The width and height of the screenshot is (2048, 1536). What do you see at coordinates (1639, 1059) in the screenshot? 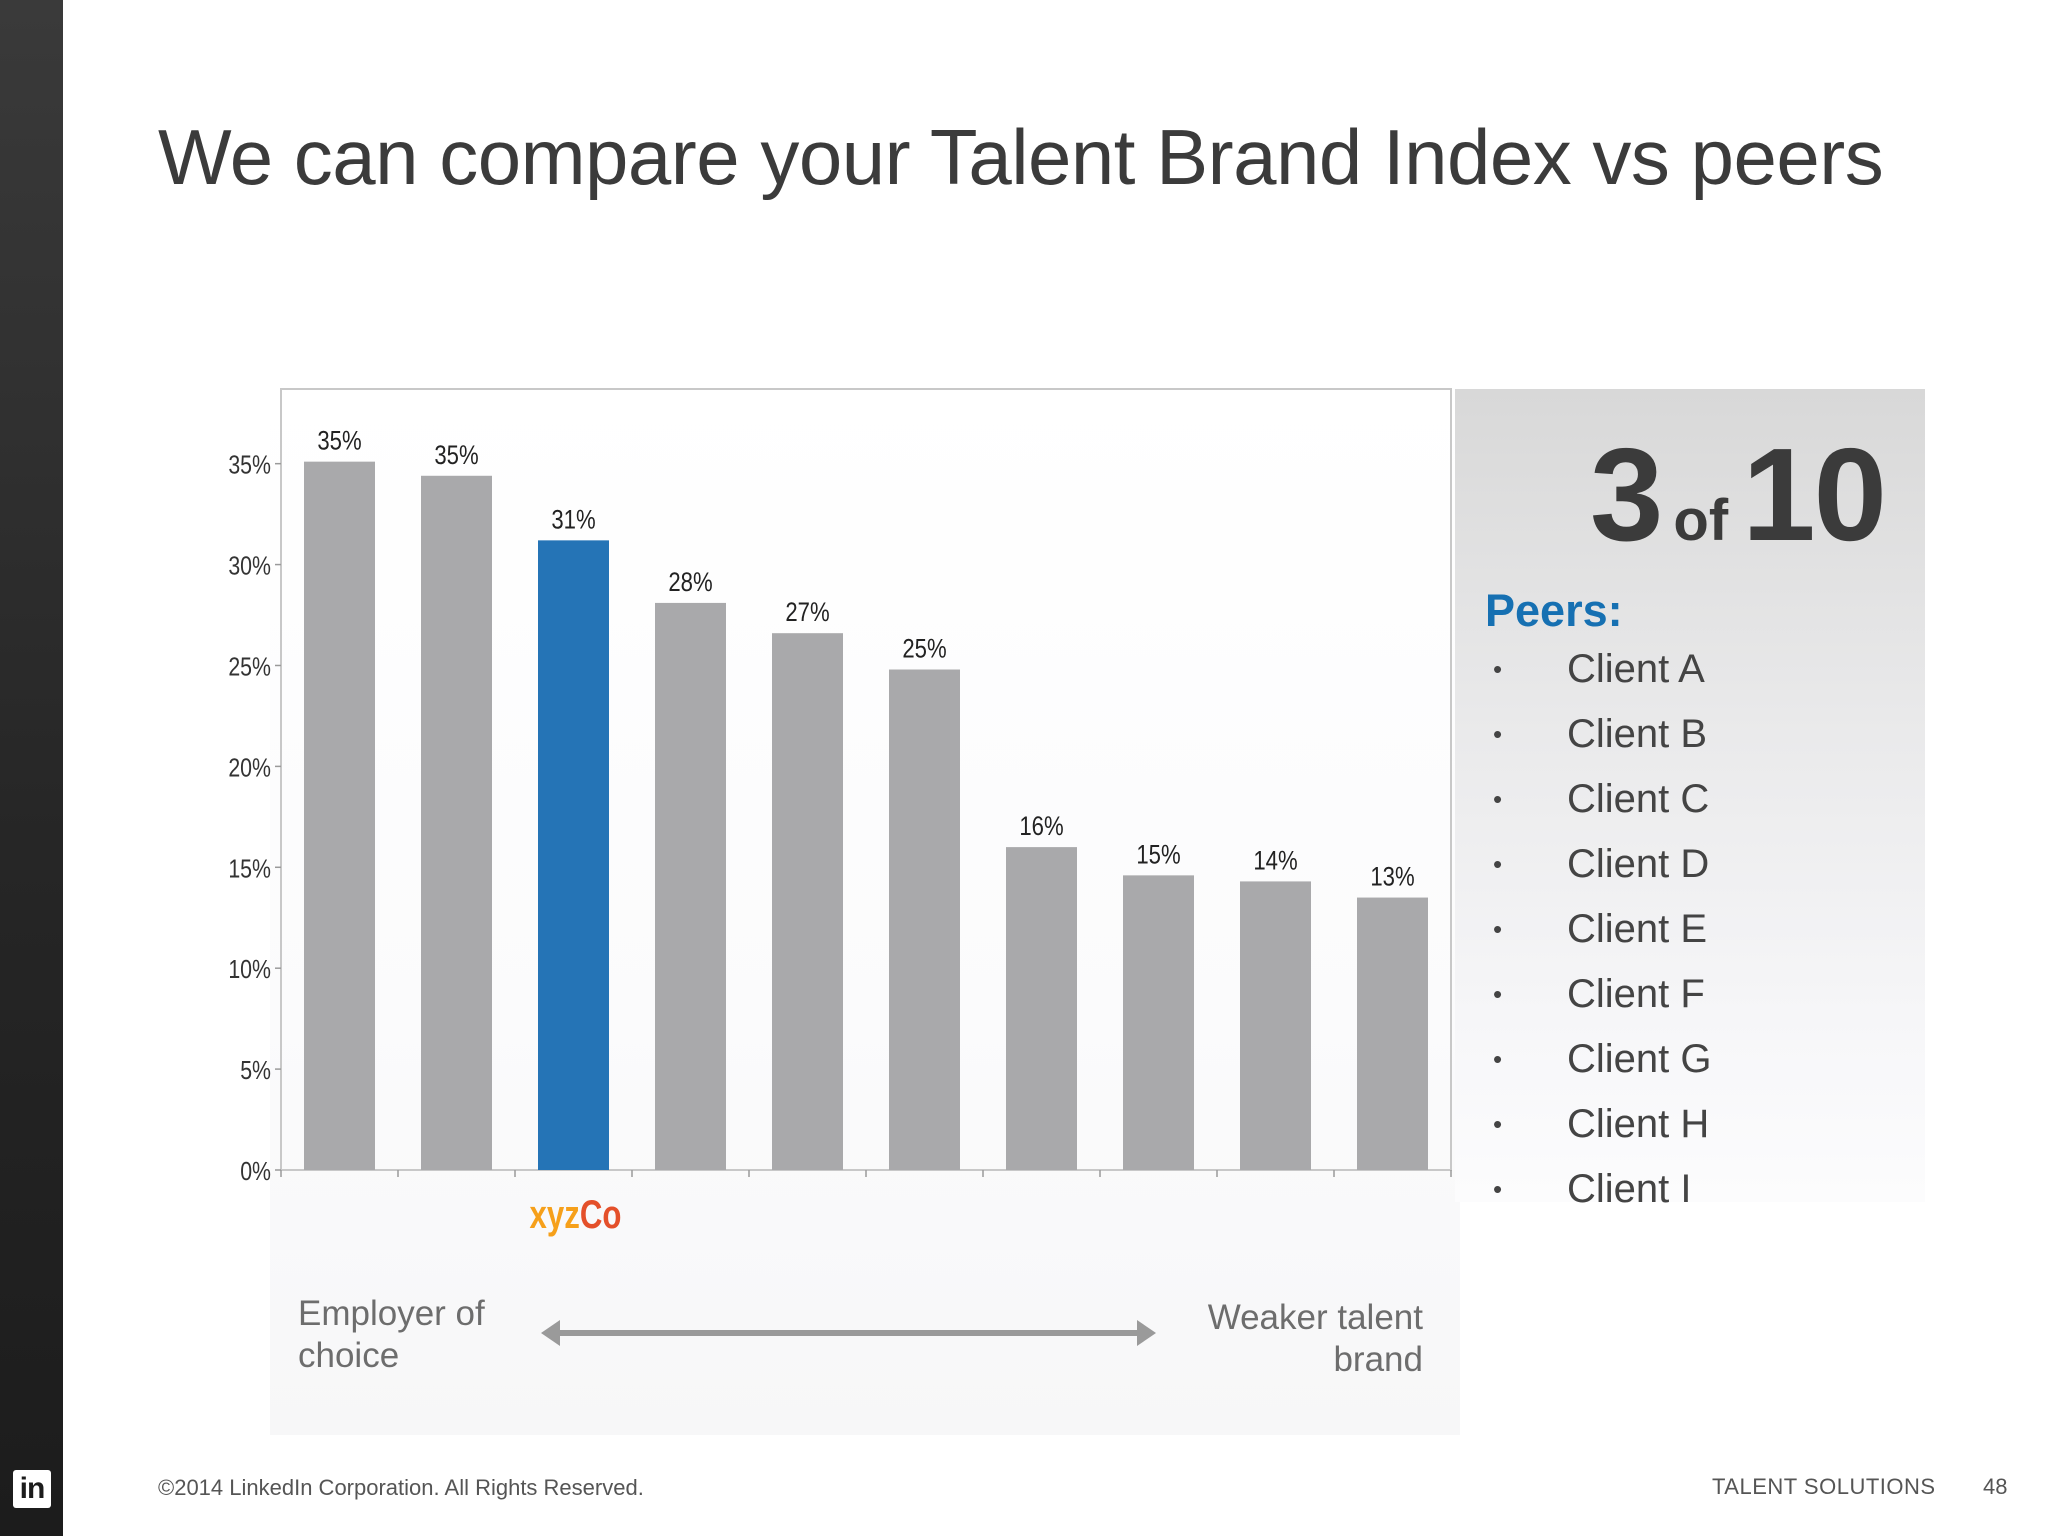
I see `peer-name: Client G` at bounding box center [1639, 1059].